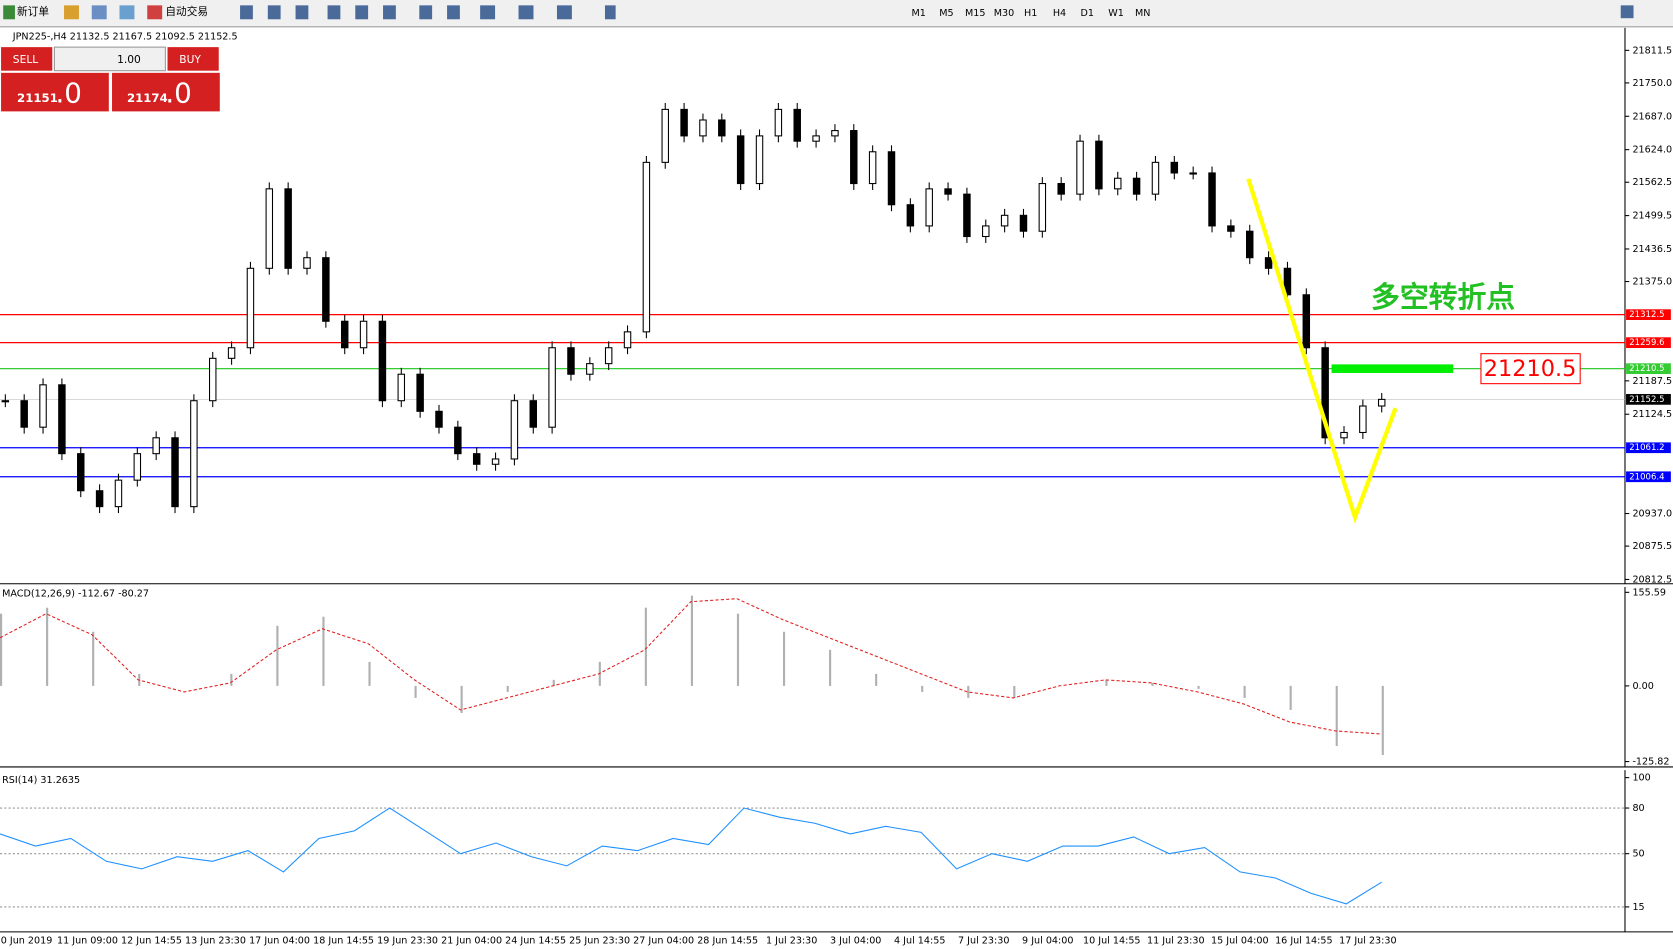 Image resolution: width=1673 pixels, height=949 pixels. I want to click on timeframe-button: M30, so click(1004, 13).